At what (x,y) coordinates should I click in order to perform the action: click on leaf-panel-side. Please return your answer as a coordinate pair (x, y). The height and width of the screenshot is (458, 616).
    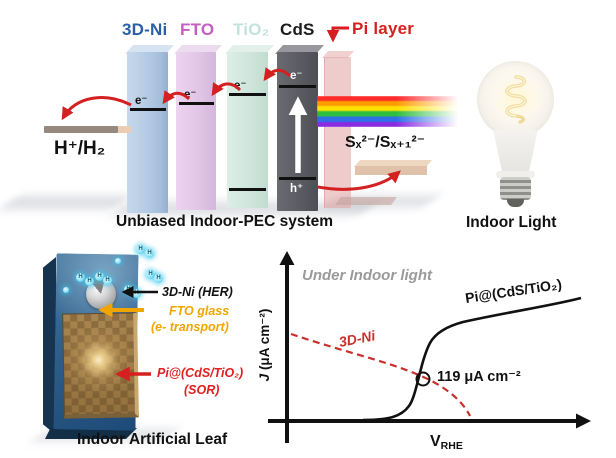
    Looking at the image, I should click on (49, 346).